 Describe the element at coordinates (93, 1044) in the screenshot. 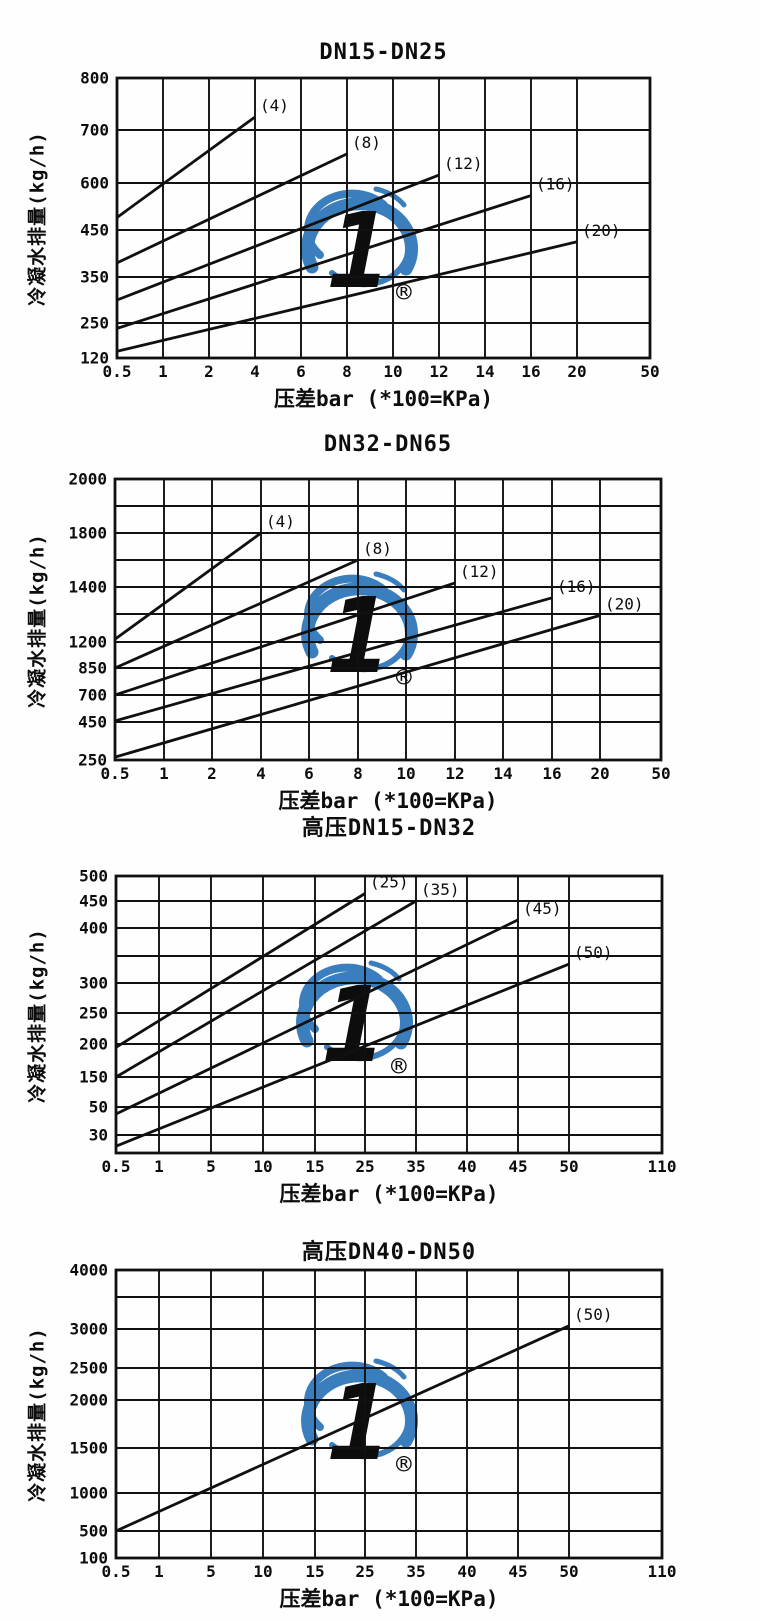

I see `y-tick-label: 200` at that location.